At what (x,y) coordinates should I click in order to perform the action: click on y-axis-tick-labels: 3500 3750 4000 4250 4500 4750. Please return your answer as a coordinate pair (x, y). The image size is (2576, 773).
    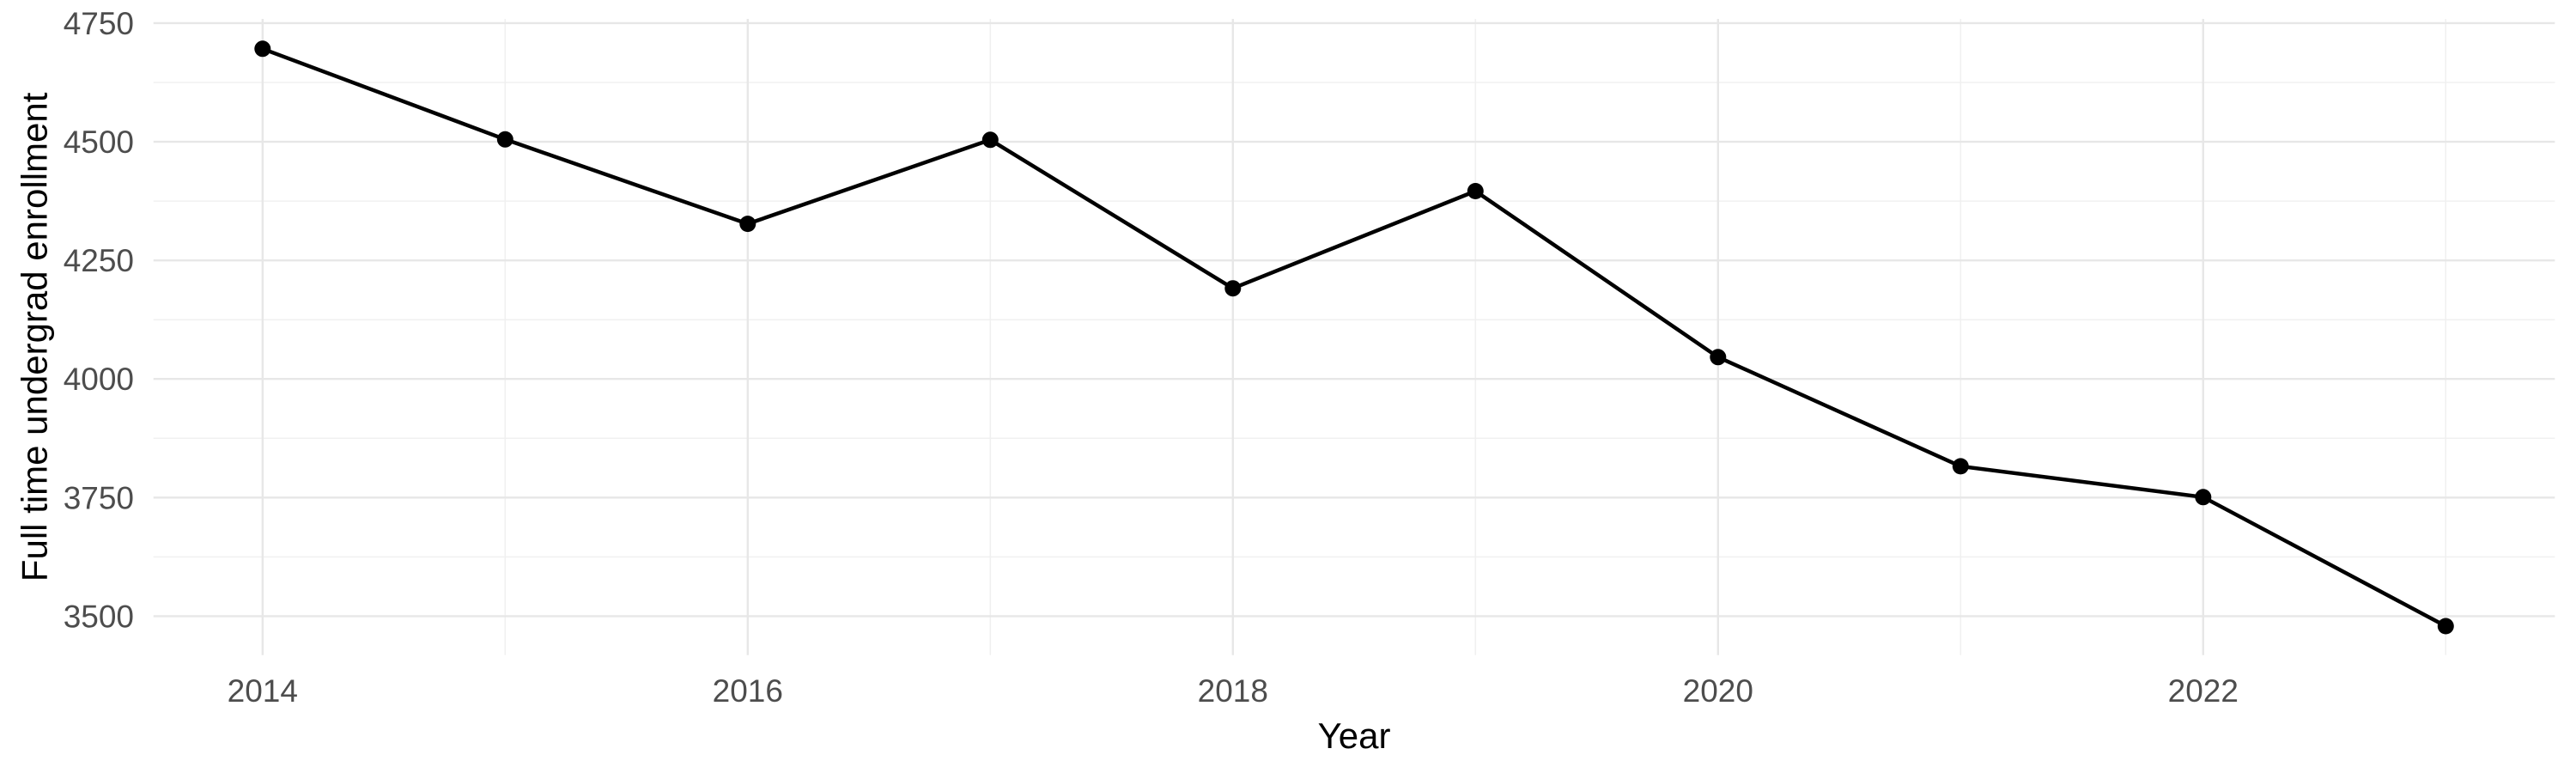
    Looking at the image, I should click on (99, 320).